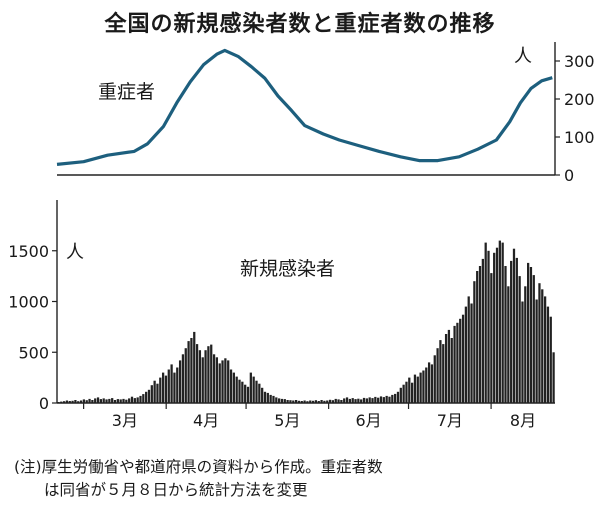 Image resolution: width=600 pixels, height=516 pixels. I want to click on severe-unit-label: 人, so click(523, 56).